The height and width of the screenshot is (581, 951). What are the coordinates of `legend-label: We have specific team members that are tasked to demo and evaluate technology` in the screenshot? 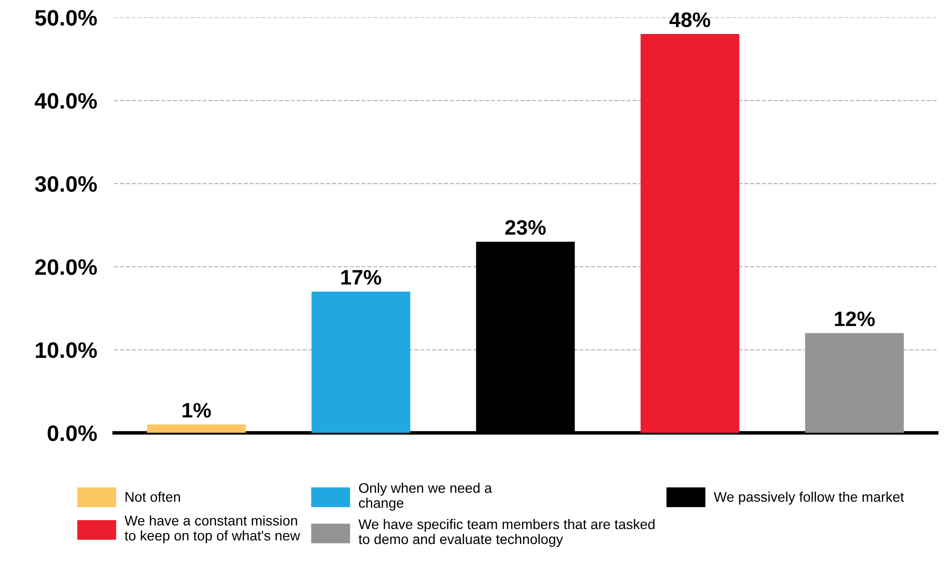 It's located at (506, 532).